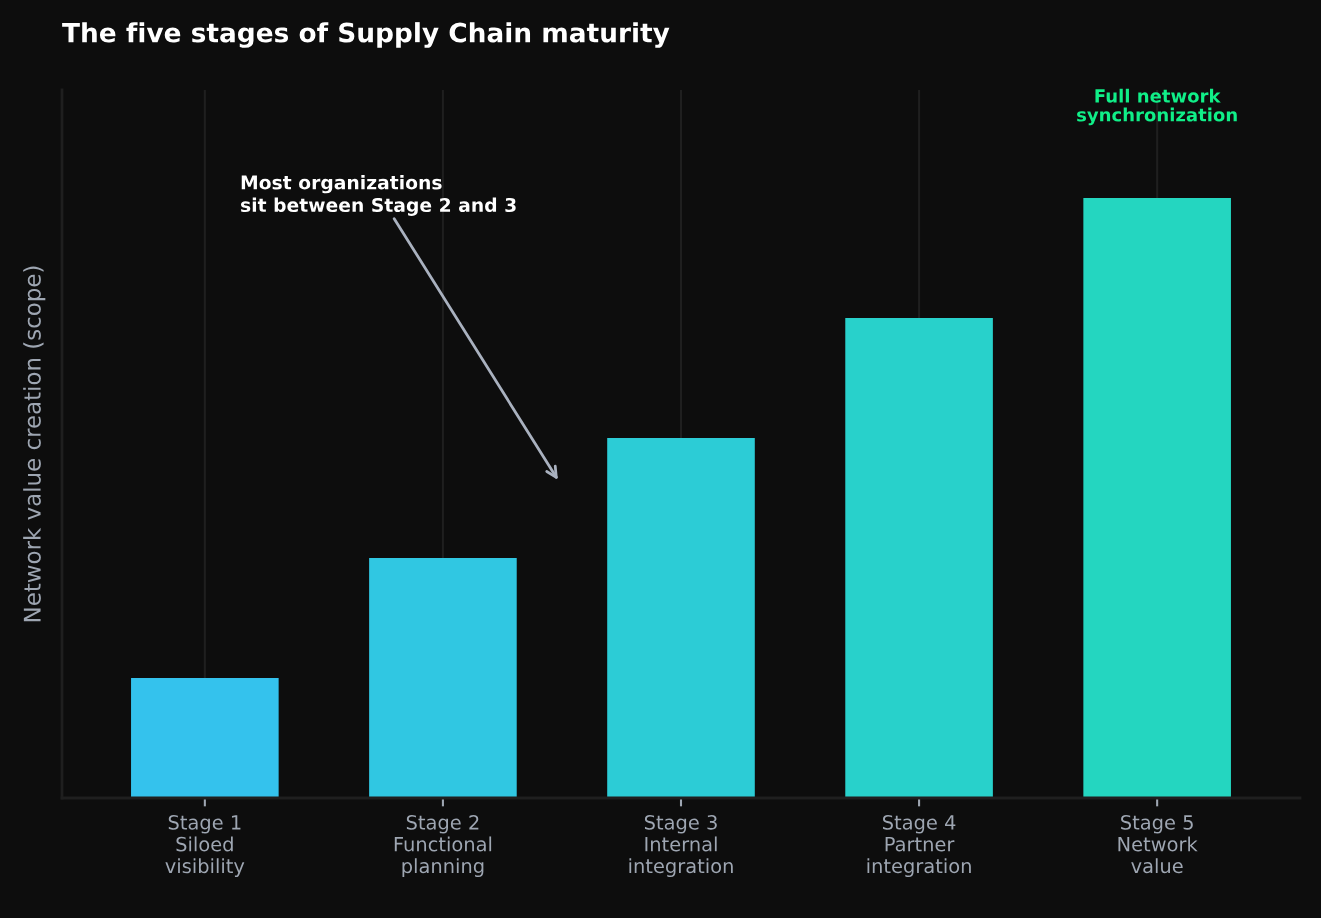  Describe the element at coordinates (205, 846) in the screenshot. I see `x-tick-label: Stage 1 Siloed visibility` at that location.